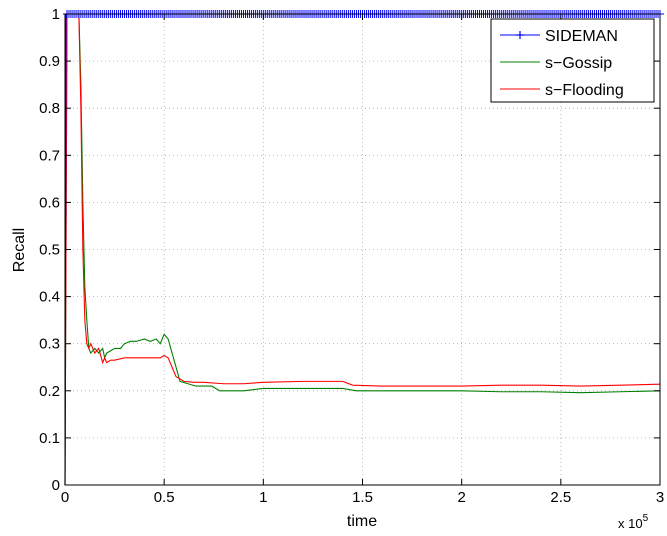 The width and height of the screenshot is (667, 536). Describe the element at coordinates (49, 391) in the screenshot. I see `y-tick-label: 0.2` at that location.